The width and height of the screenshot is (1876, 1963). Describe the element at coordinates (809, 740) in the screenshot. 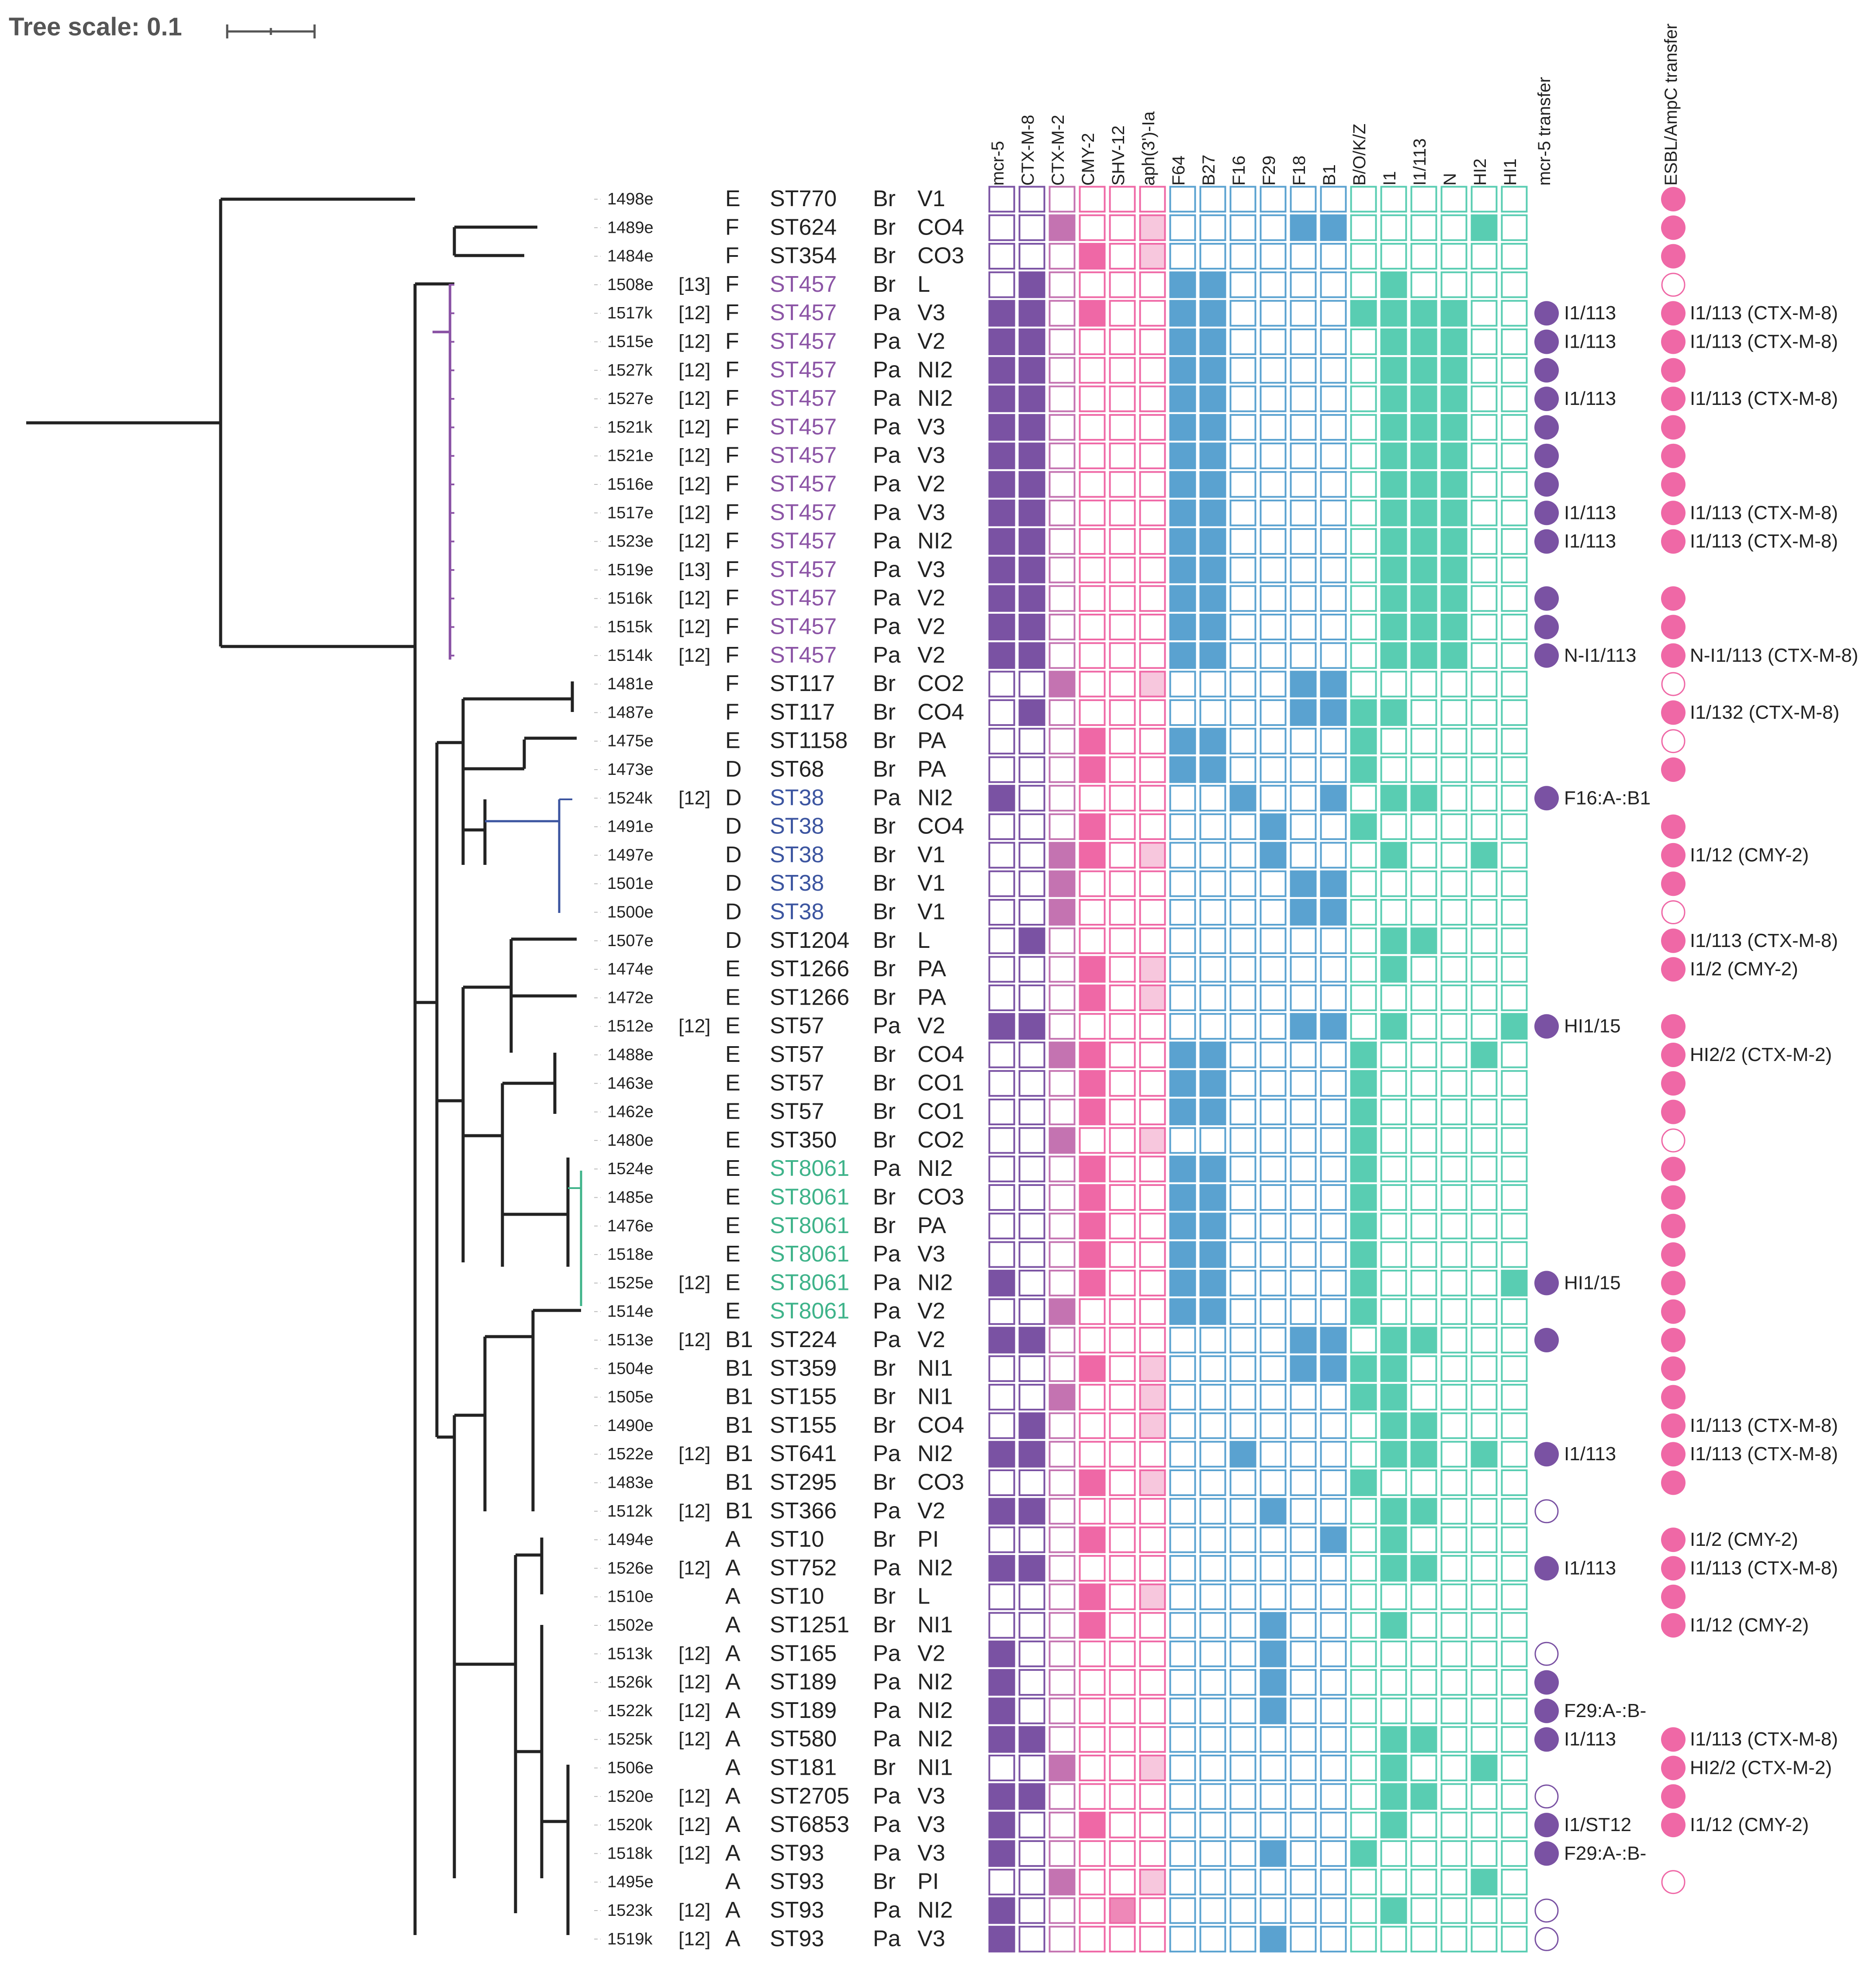

I see `sequence-type: ST1158` at that location.